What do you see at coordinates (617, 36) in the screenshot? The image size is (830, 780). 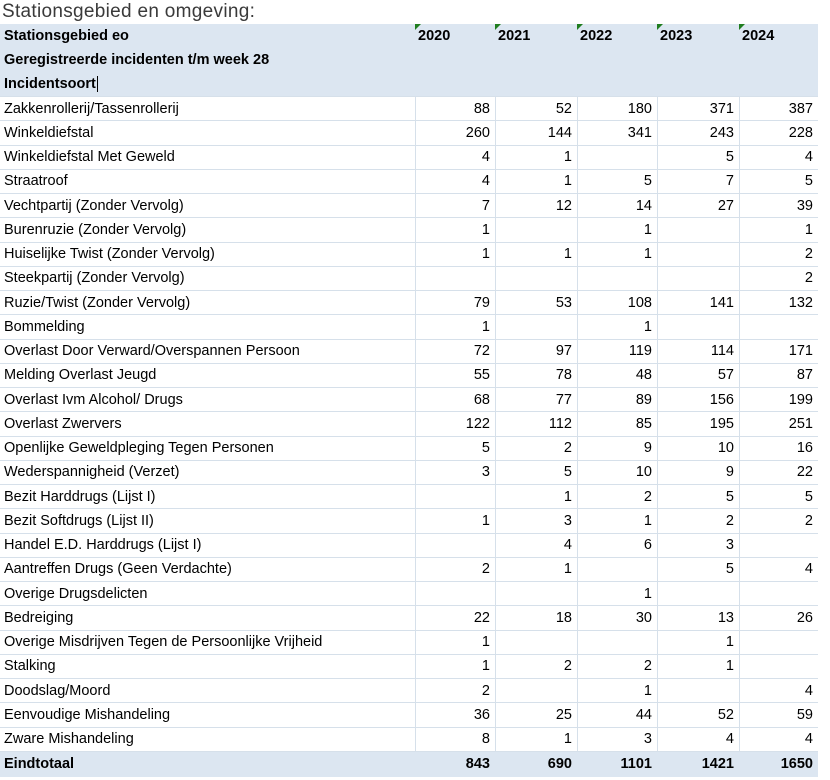 I see `year-header-2022: 2022` at bounding box center [617, 36].